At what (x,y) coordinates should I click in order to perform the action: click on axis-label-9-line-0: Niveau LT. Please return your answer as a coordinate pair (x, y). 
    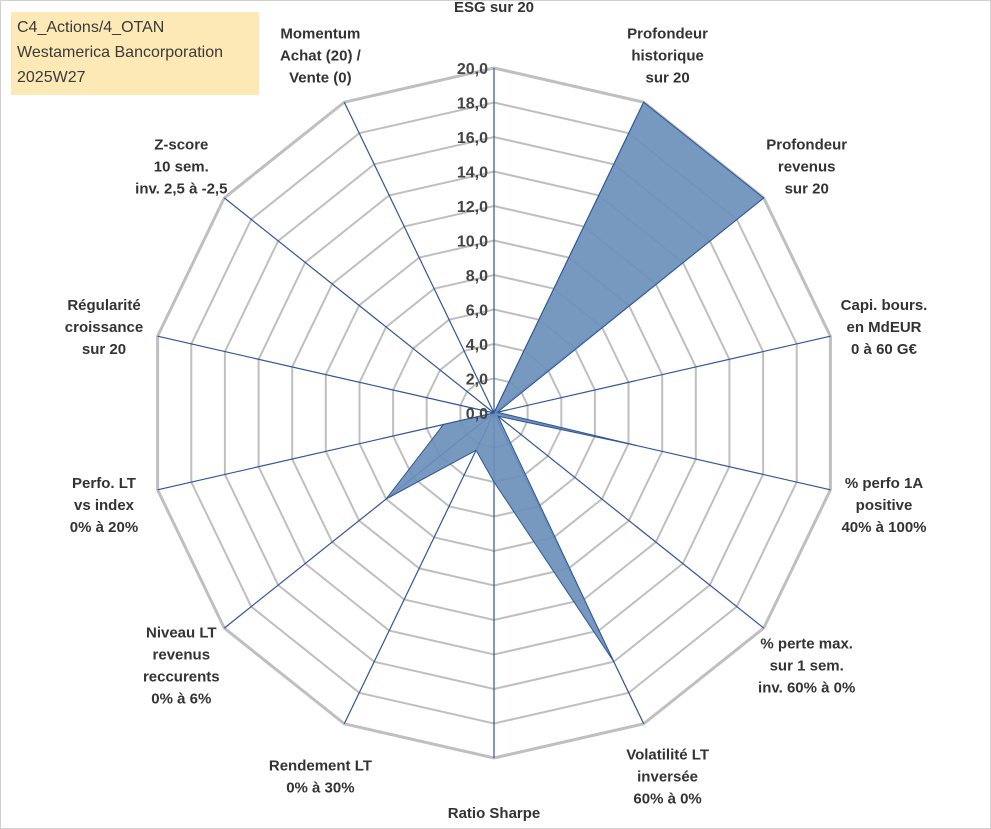
    Looking at the image, I should click on (181, 632).